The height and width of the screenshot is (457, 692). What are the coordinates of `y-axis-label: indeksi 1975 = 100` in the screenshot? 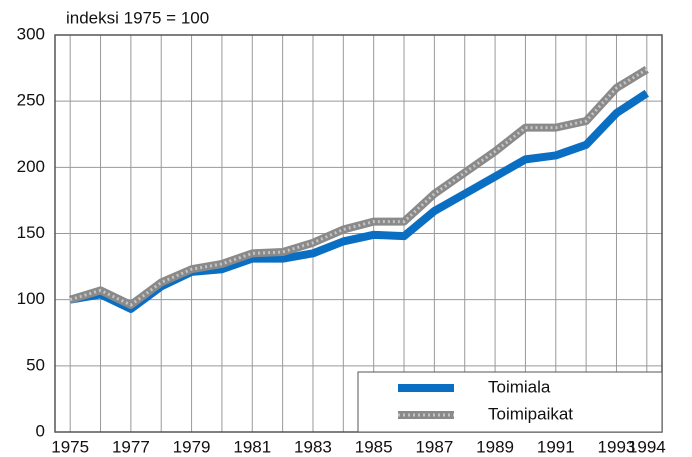 It's located at (137, 17).